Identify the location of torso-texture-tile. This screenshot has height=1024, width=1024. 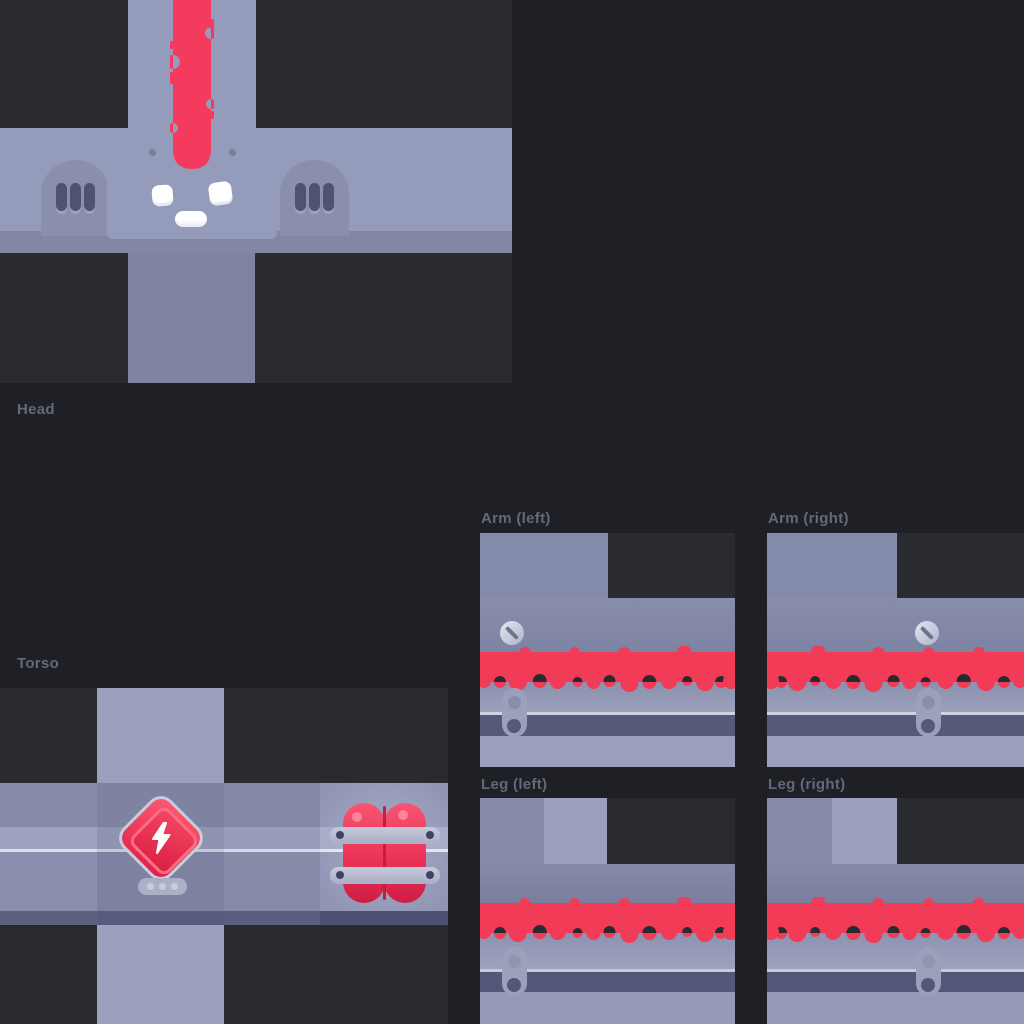
(224, 856).